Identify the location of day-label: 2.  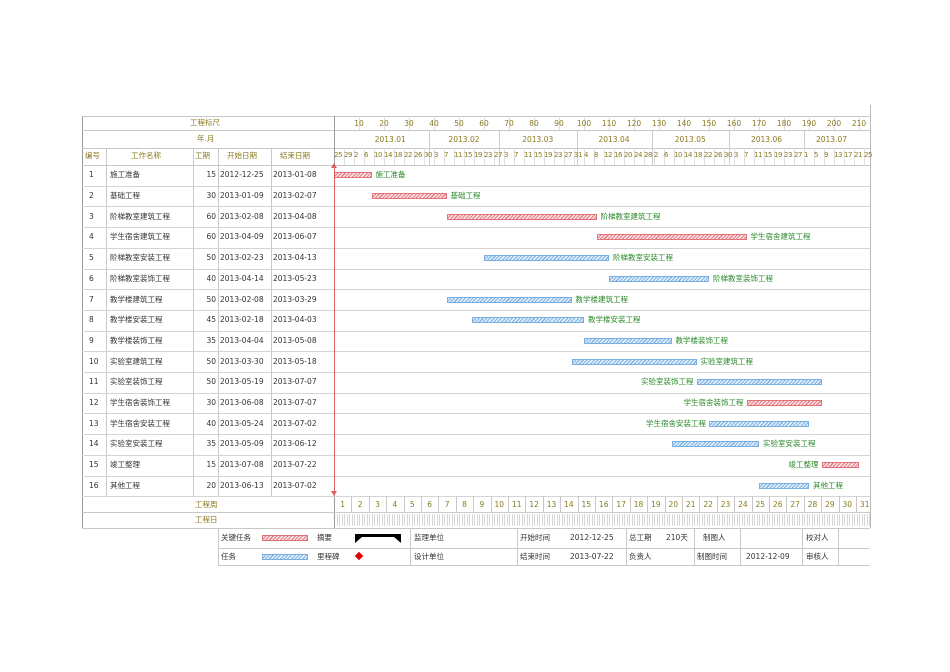
(356, 155).